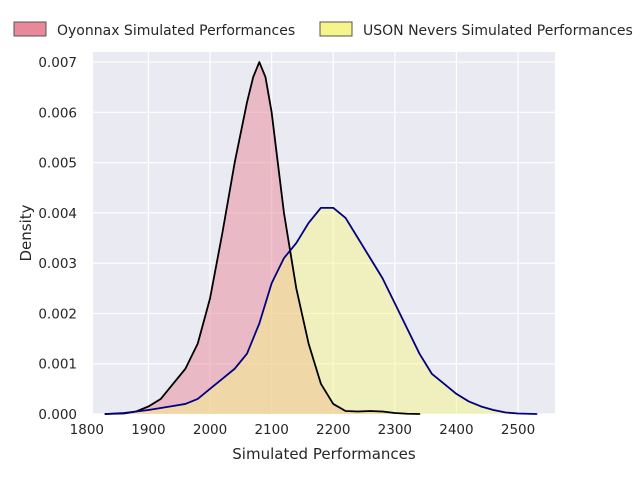 The width and height of the screenshot is (640, 480). Describe the element at coordinates (336, 29) in the screenshot. I see `legend-swatch-uson-nevers` at that location.